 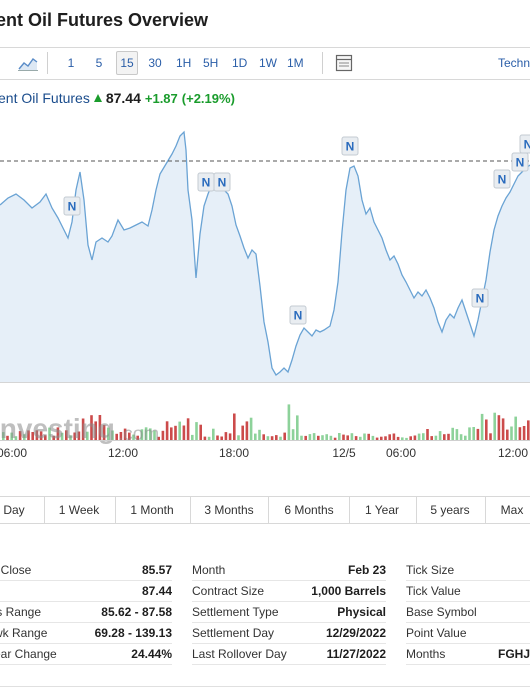 I want to click on range-3-months: 3 Months, so click(x=229, y=510).